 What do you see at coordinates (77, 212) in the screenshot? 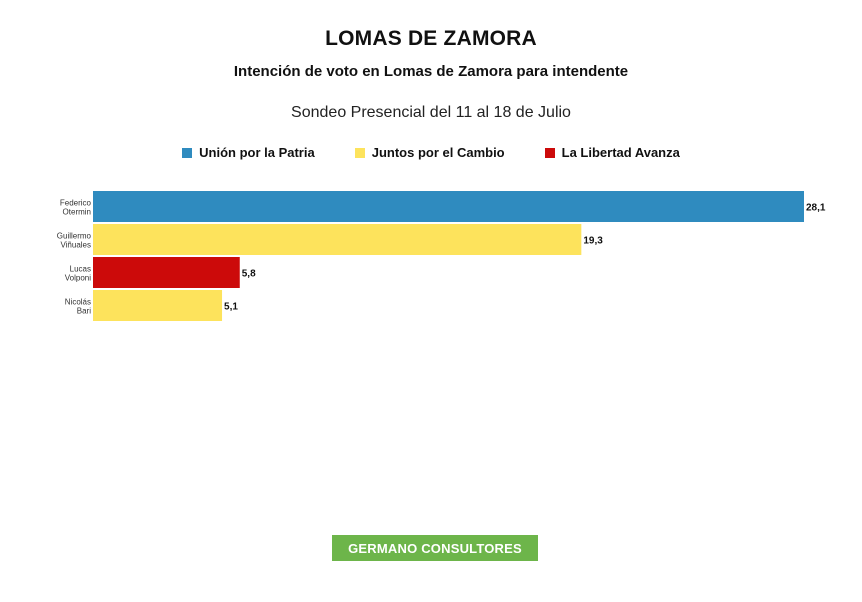
I see `bar-category-line: Otermin` at bounding box center [77, 212].